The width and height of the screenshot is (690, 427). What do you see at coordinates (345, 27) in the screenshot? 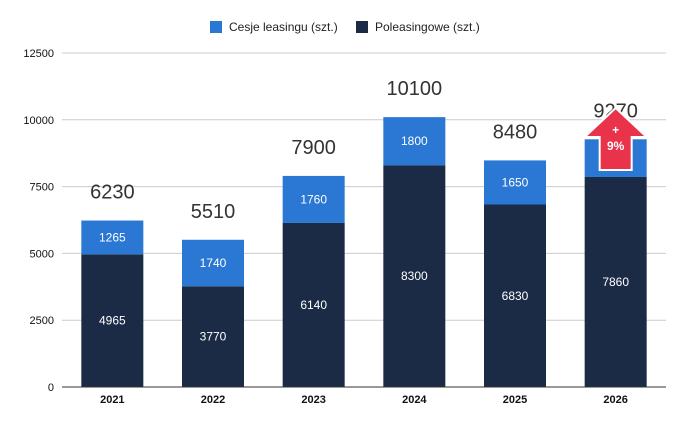
I see `legend: Cesje leasingu (szt.) Poleasingowe (szt.)` at bounding box center [345, 27].